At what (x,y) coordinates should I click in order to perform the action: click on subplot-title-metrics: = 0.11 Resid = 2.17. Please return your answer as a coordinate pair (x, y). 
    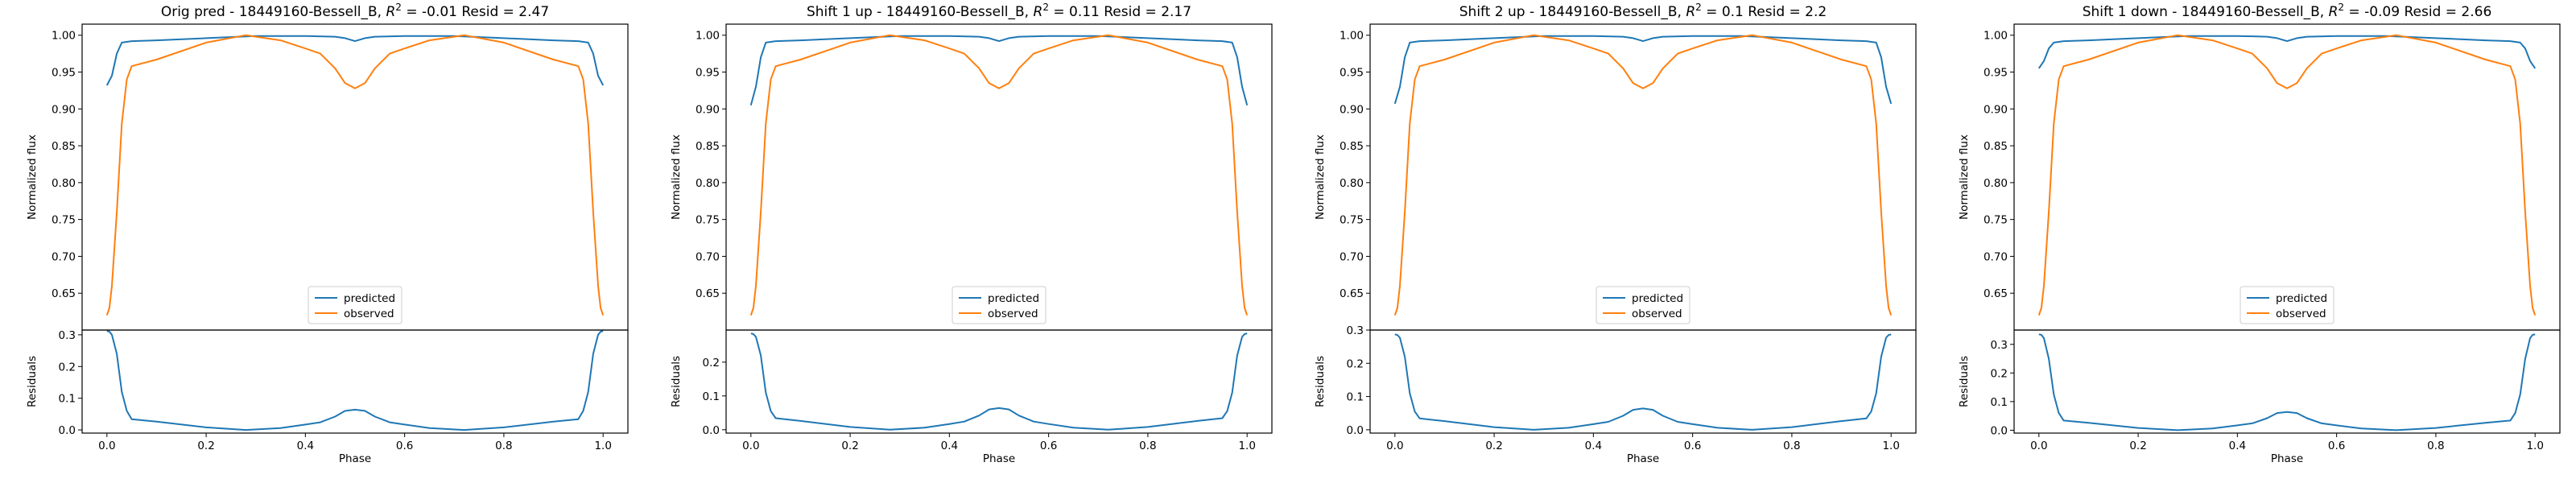
    Looking at the image, I should click on (1120, 12).